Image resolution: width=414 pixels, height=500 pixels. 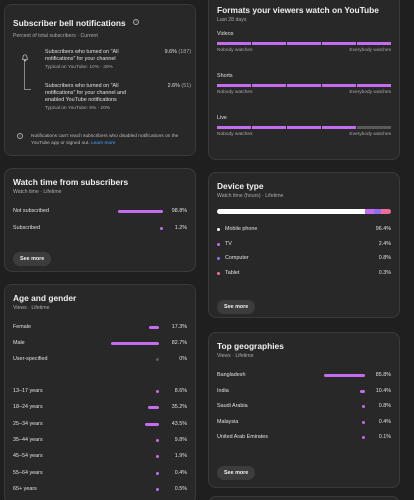 What do you see at coordinates (170, 52) in the screenshot?
I see `bell-row-pct: 9.6%` at bounding box center [170, 52].